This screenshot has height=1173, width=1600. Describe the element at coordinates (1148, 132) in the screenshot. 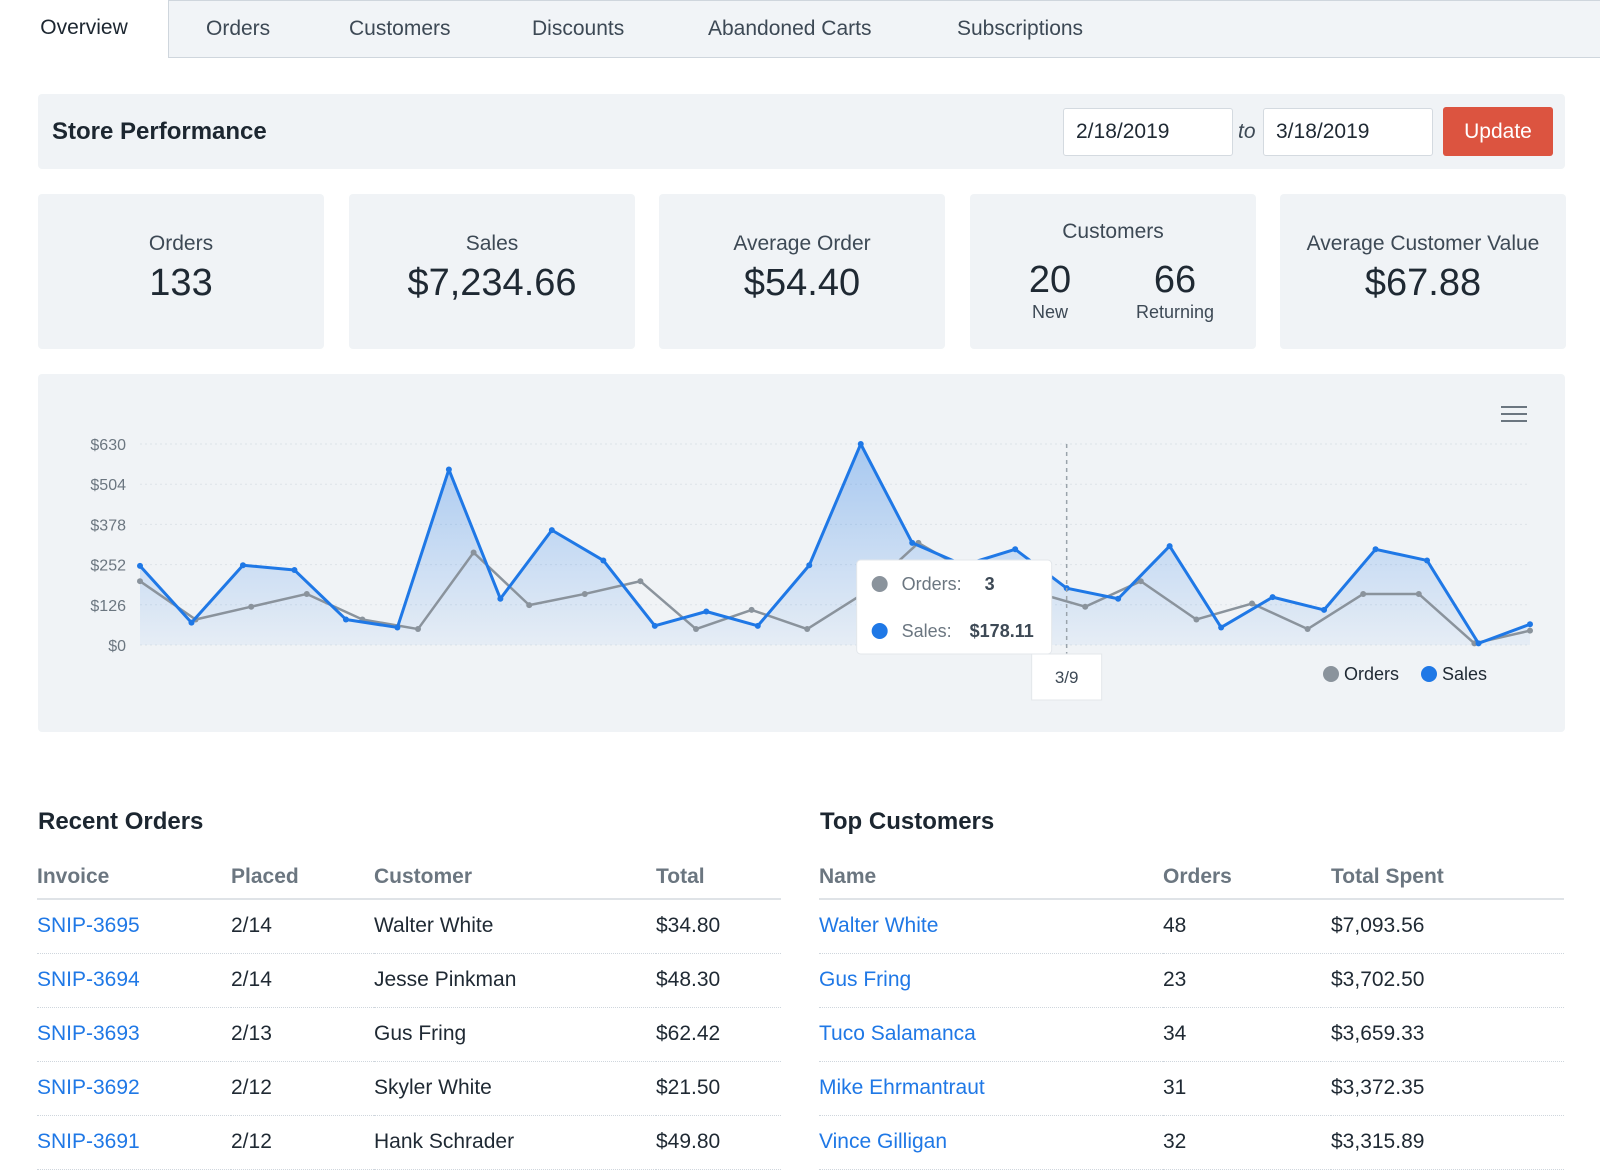

I see `date-from-input` at that location.